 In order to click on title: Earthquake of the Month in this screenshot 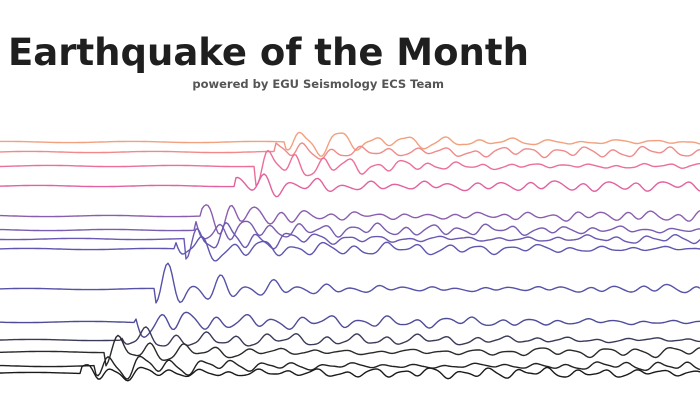, I will do `click(268, 52)`.